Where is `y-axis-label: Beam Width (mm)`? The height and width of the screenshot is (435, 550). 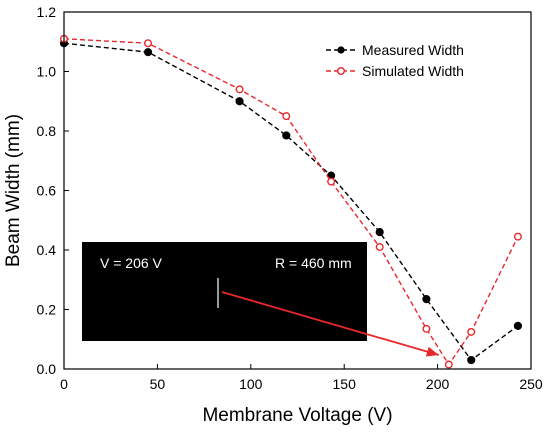
y-axis-label: Beam Width (mm) is located at coordinates (13, 190).